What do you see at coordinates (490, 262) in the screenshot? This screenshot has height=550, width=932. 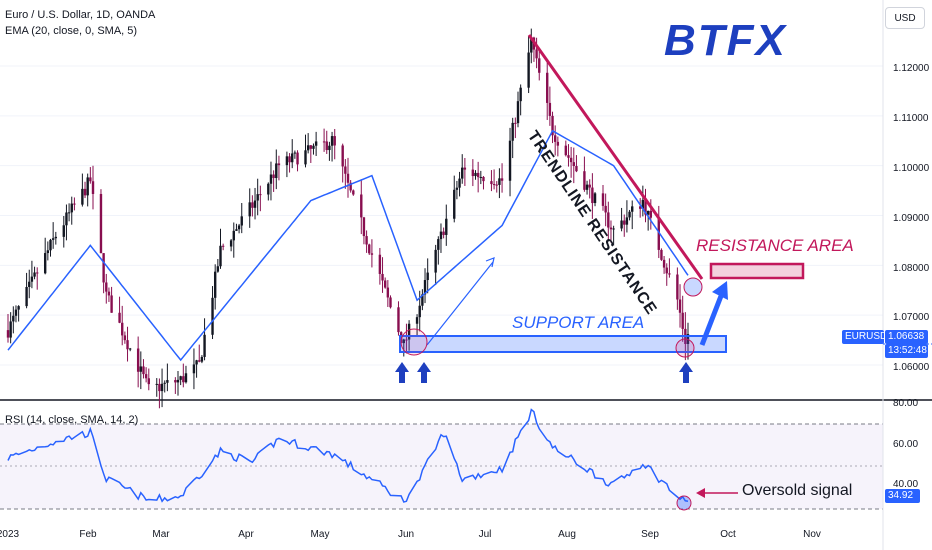 I see `rally-arrow-head` at bounding box center [490, 262].